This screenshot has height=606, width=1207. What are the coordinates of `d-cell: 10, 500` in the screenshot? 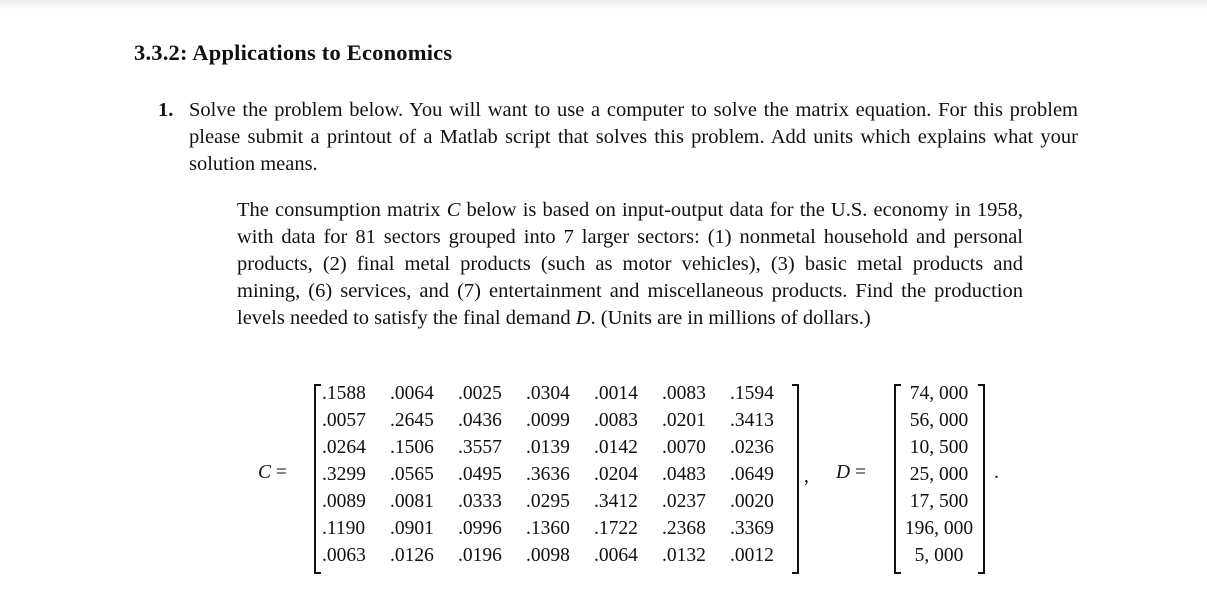 It's located at (939, 447).